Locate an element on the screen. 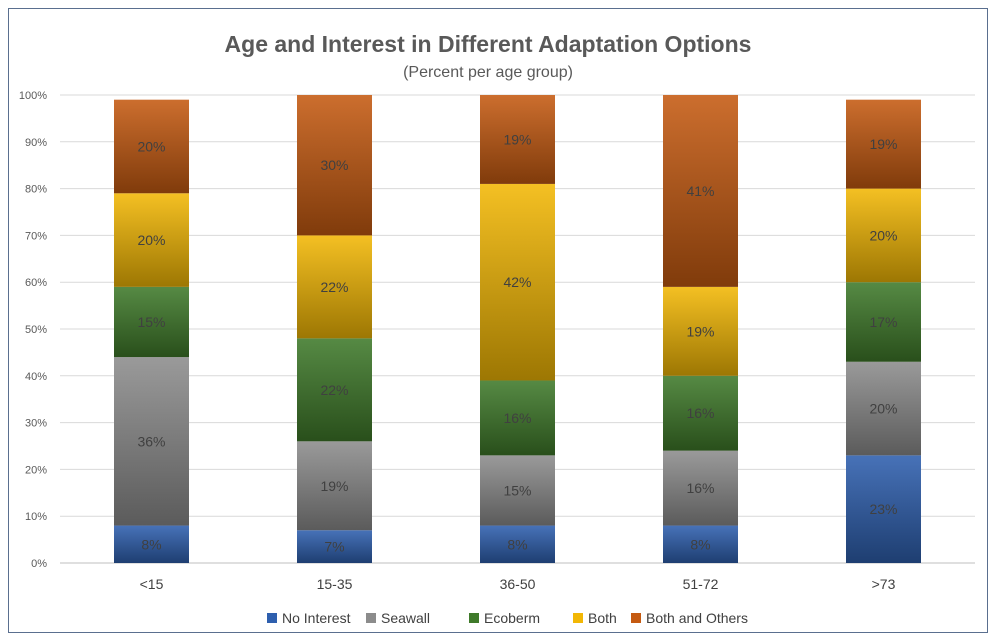  x-category-label: >73 is located at coordinates (884, 584).